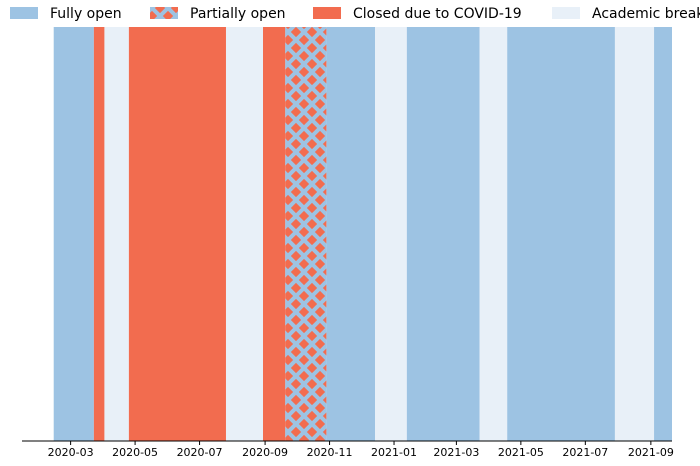 Image resolution: width=700 pixels, height=466 pixels. What do you see at coordinates (265, 452) in the screenshot?
I see `x-tick-label: 2020-09` at bounding box center [265, 452].